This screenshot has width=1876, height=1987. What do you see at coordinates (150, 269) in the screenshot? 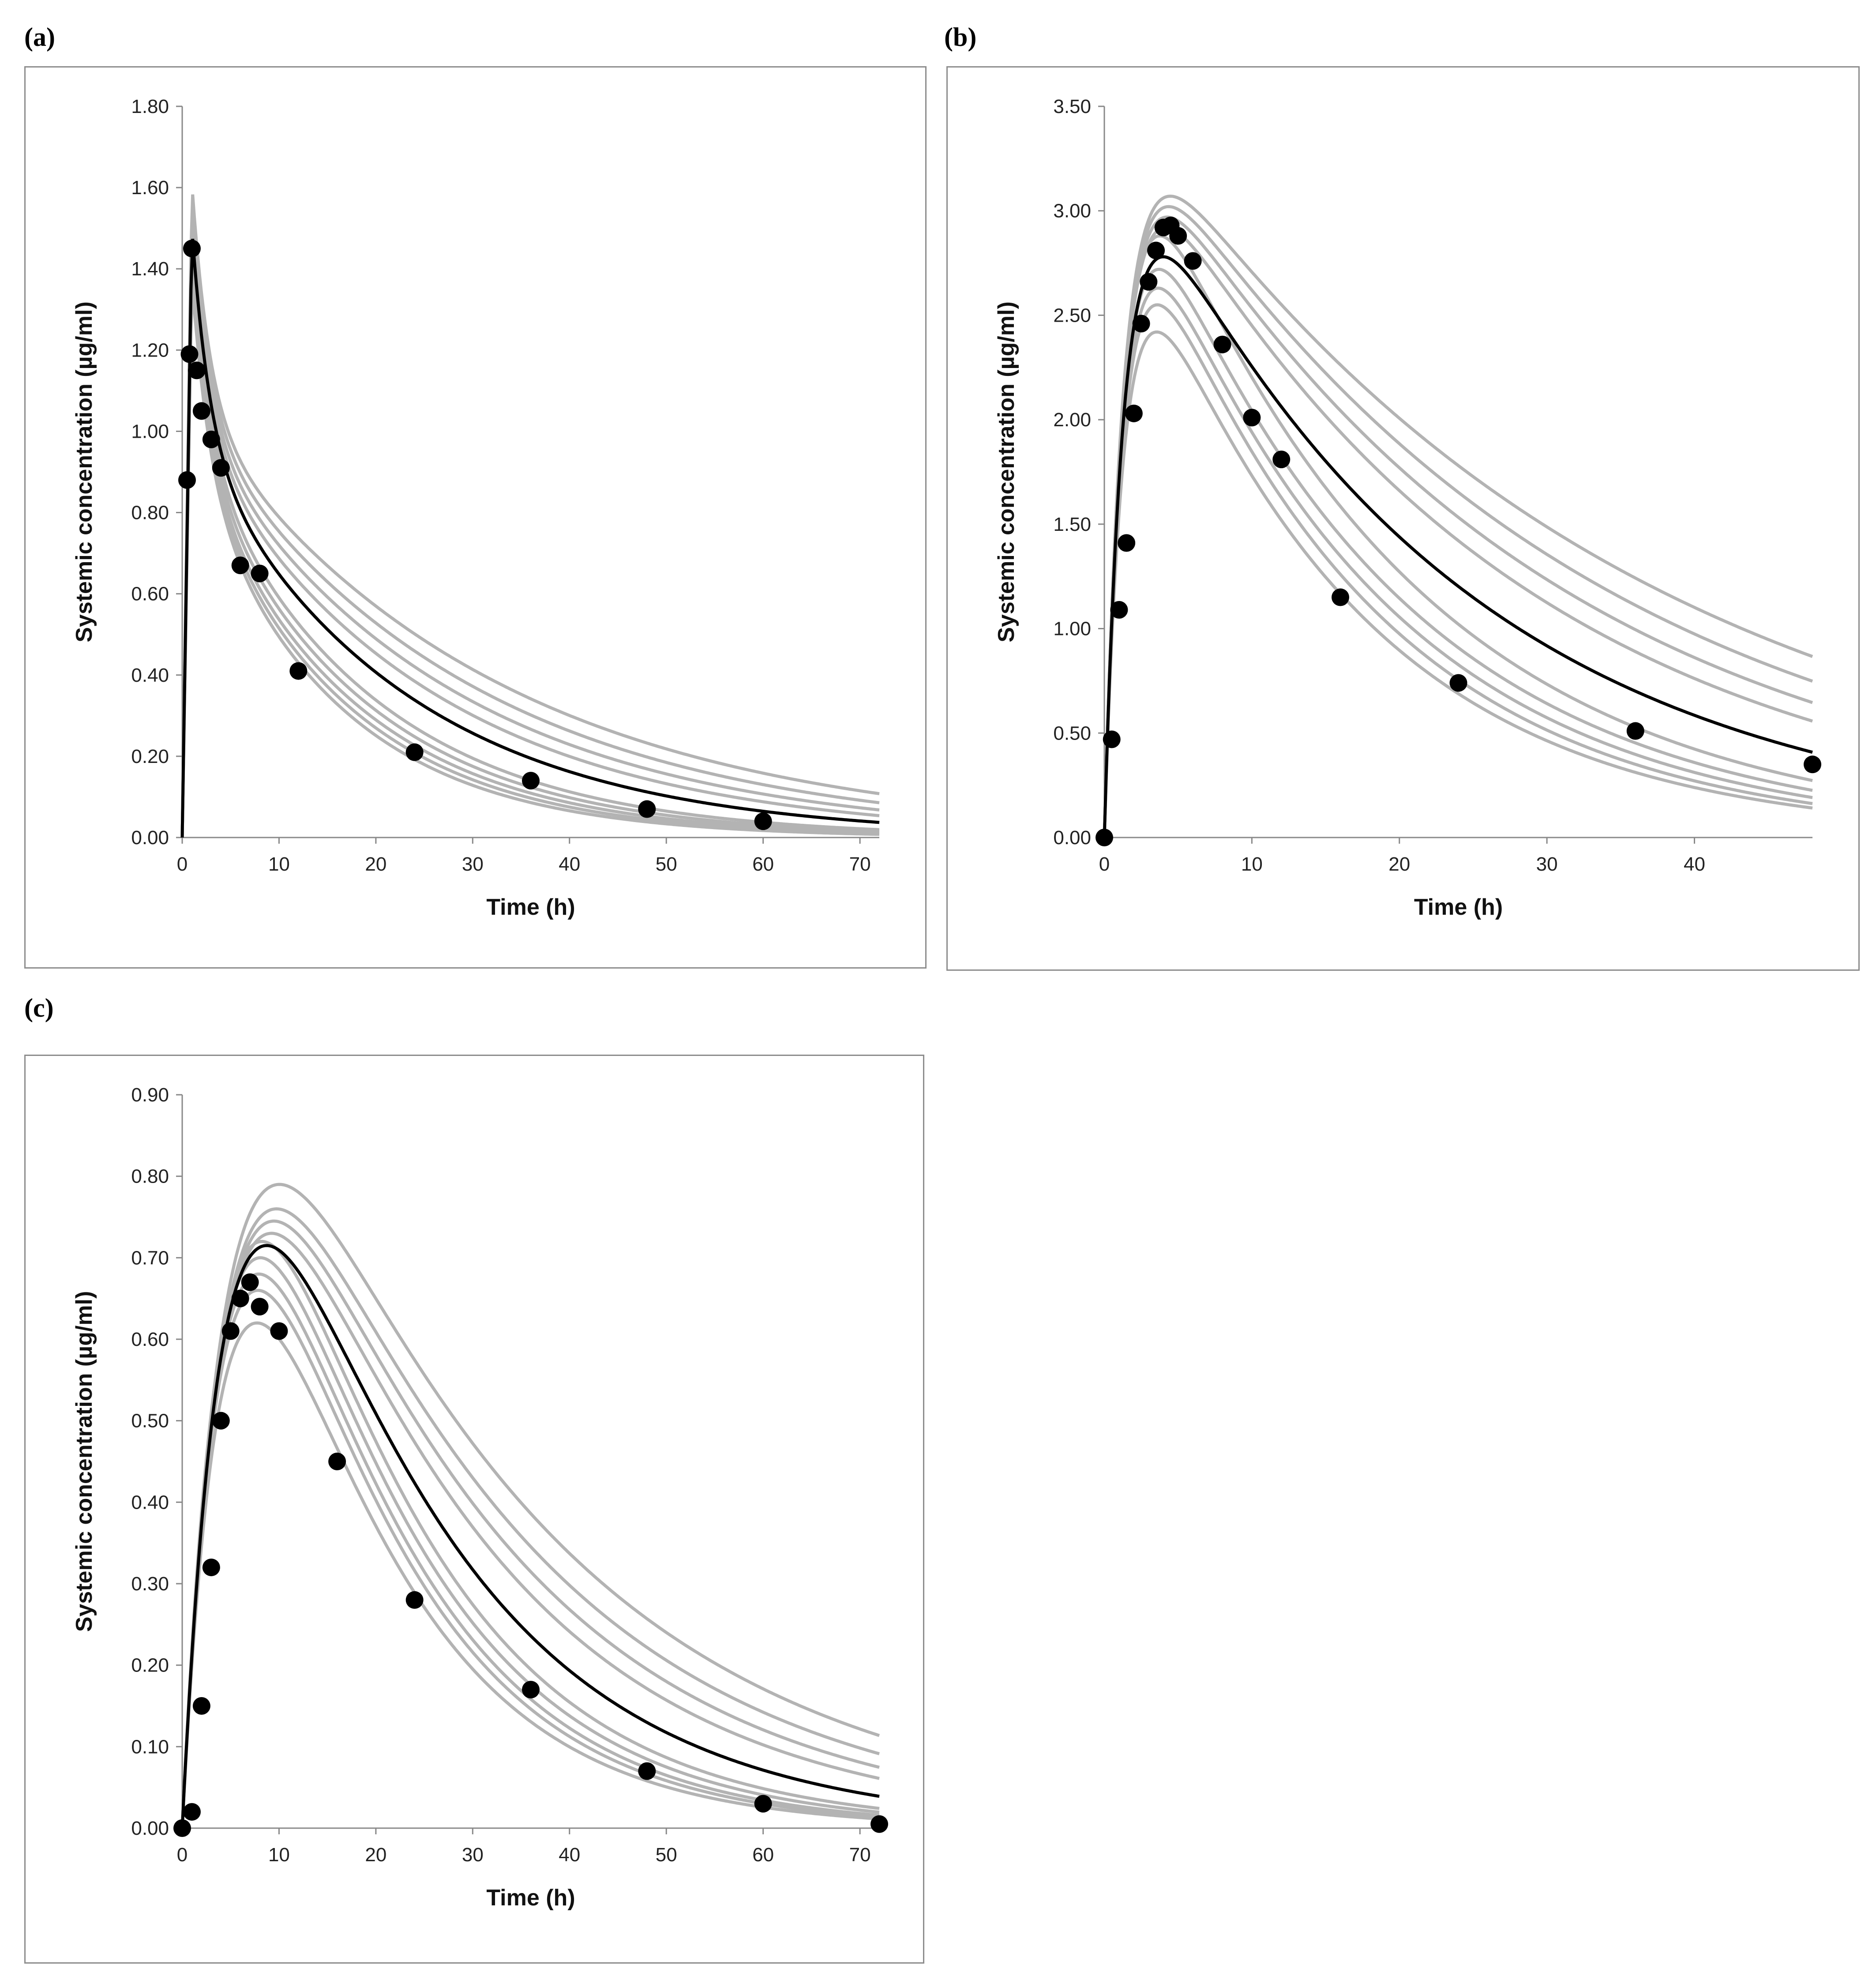
I see `y-tick-label: 1.40` at bounding box center [150, 269].